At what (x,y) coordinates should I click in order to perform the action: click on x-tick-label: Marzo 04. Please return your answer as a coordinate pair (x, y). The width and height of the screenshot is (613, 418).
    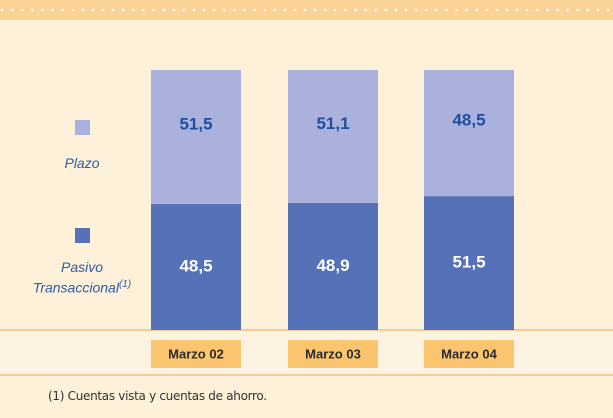
    Looking at the image, I should click on (469, 353).